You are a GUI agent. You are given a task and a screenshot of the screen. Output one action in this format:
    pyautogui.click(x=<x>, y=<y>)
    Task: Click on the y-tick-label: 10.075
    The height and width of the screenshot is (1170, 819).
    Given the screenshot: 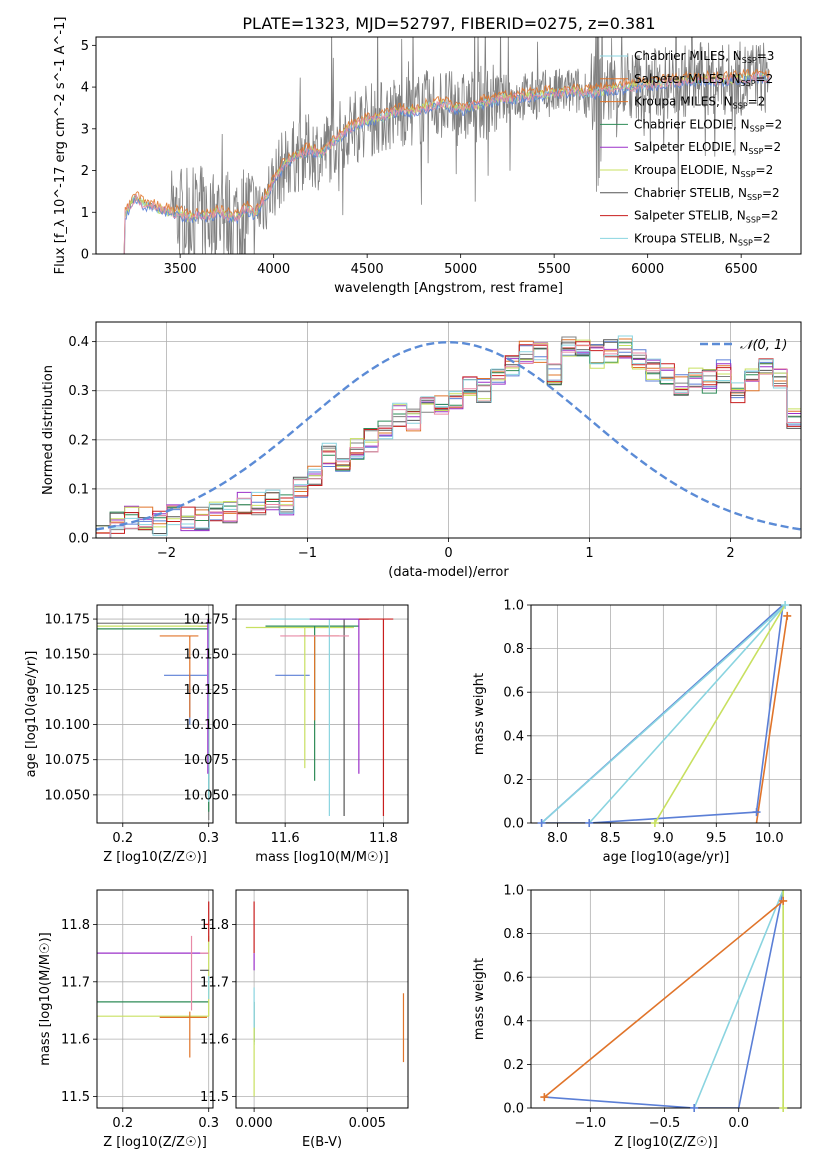 What is the action you would take?
    pyautogui.click(x=207, y=760)
    